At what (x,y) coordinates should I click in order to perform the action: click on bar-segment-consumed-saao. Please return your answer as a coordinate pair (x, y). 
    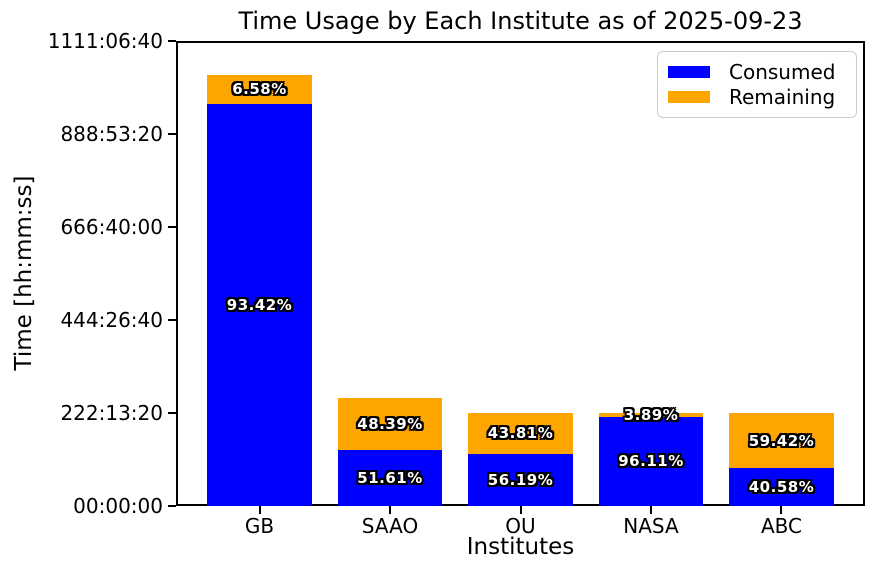
    Looking at the image, I should click on (390, 478).